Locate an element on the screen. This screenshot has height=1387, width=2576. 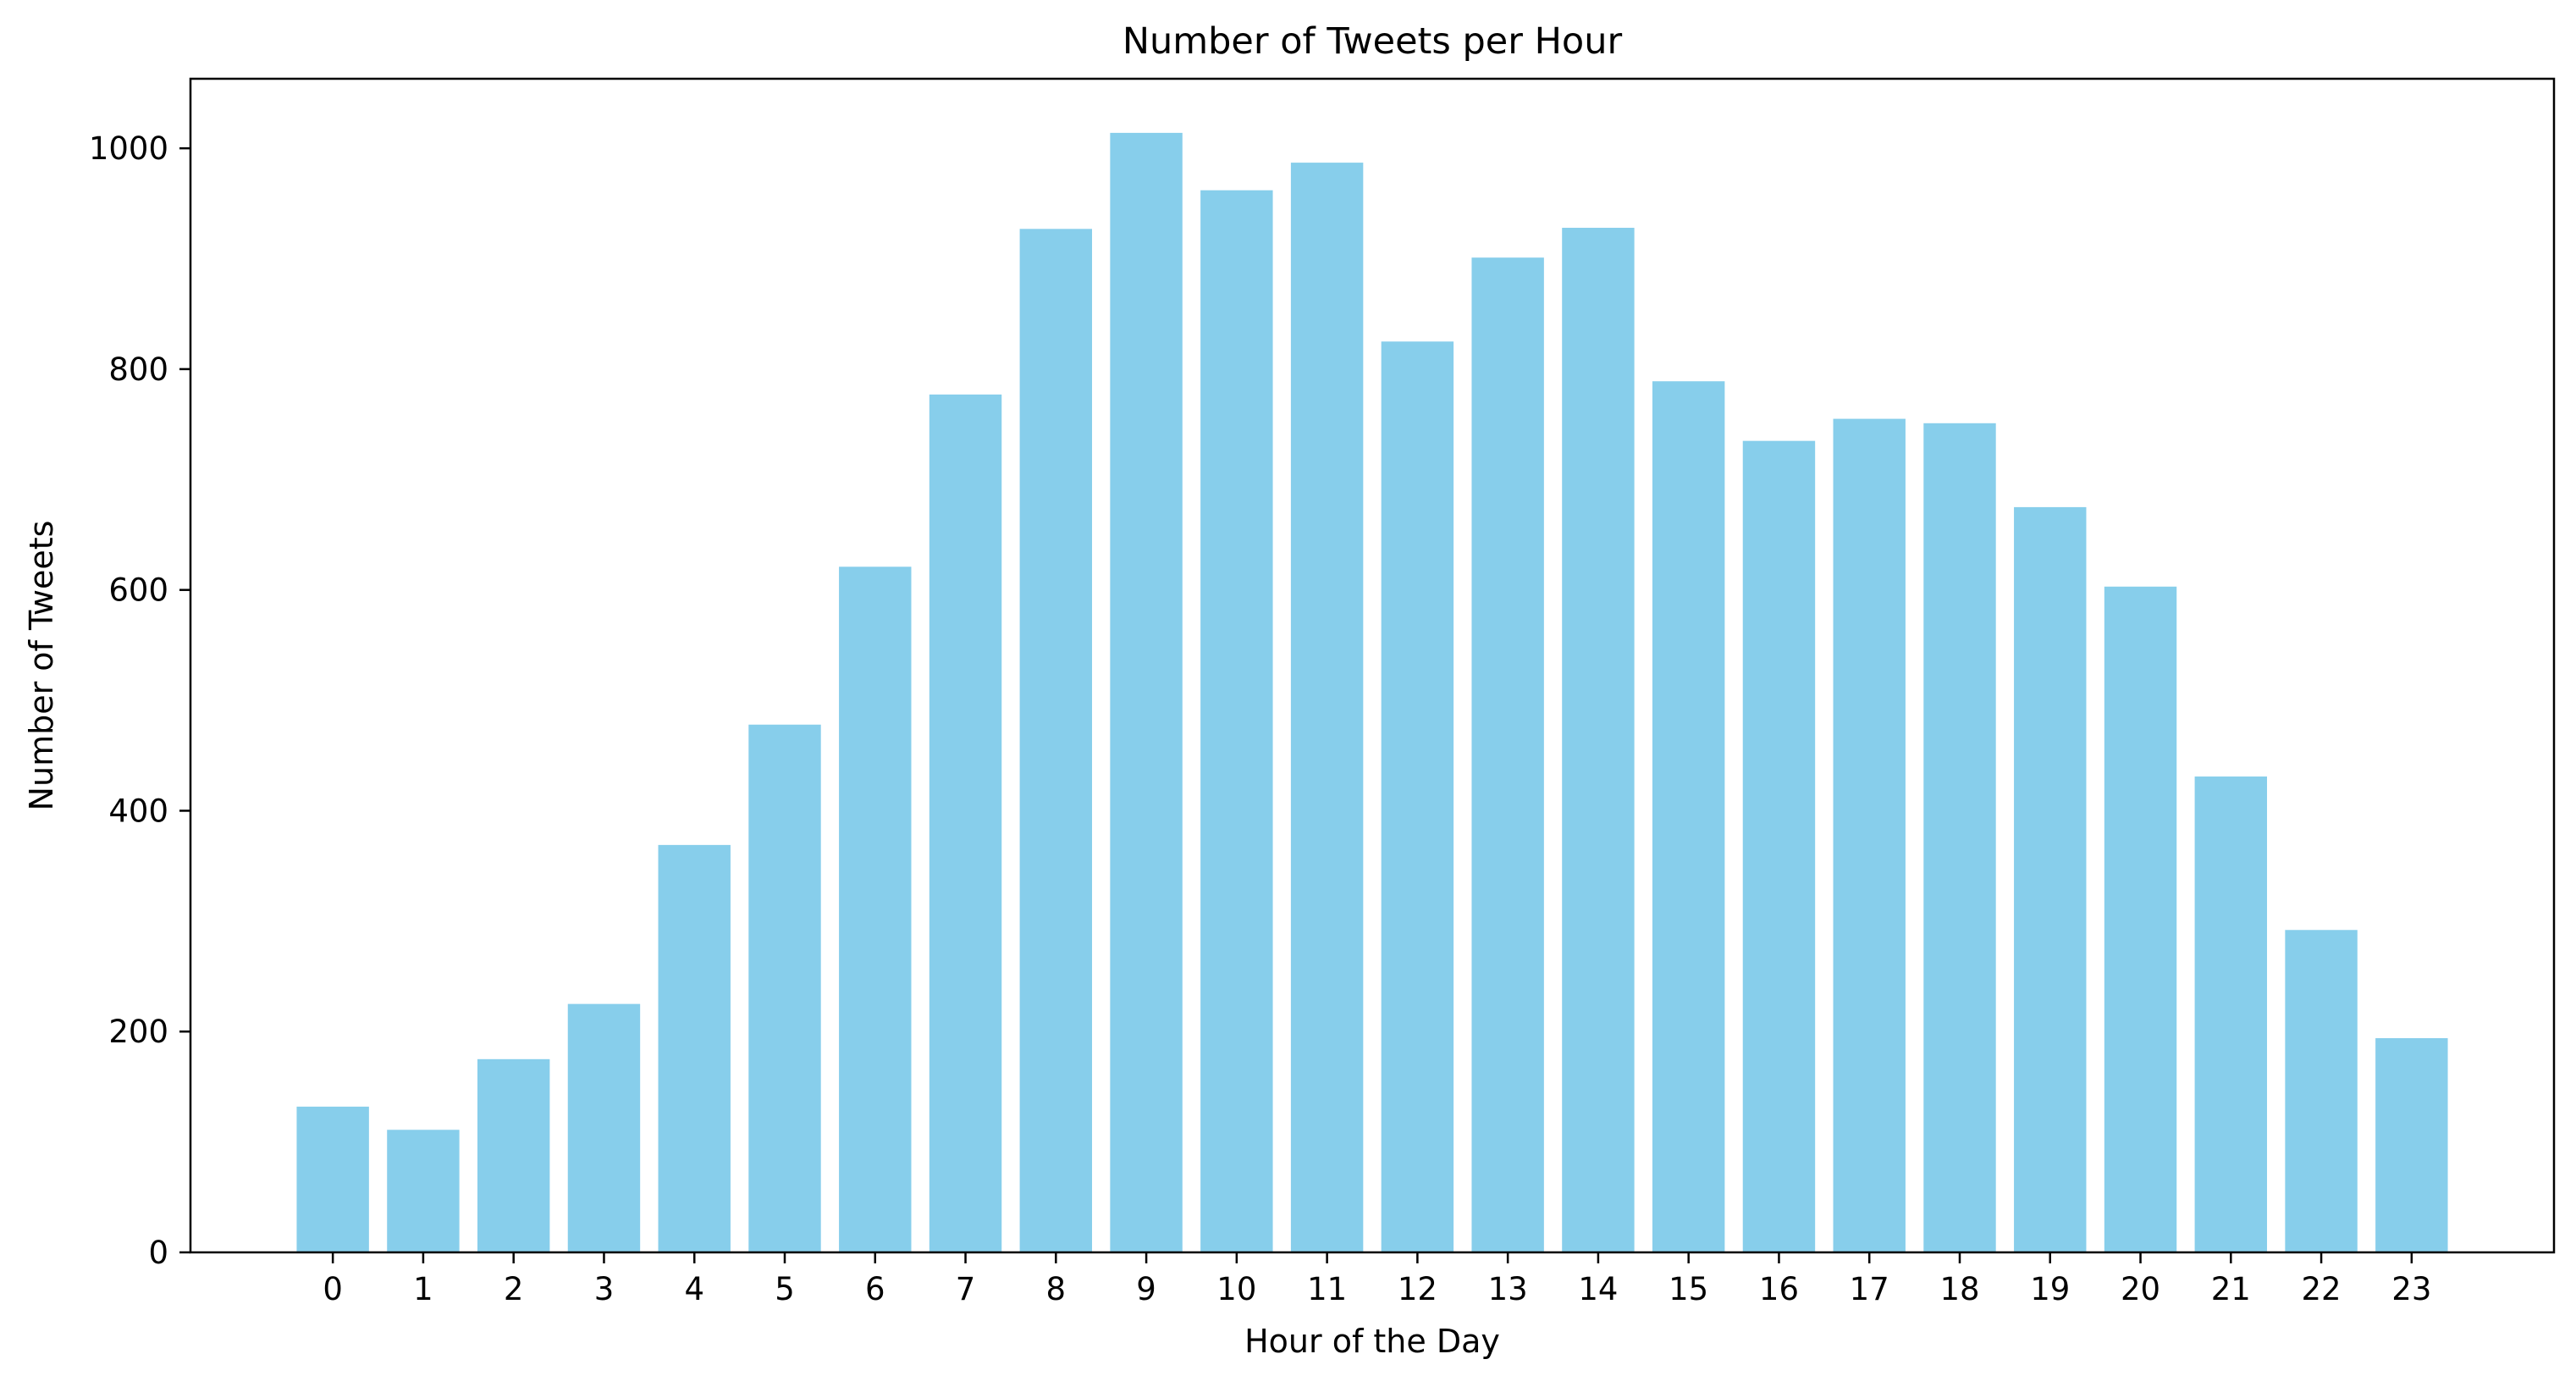
x-tick-label: 23 is located at coordinates (2411, 1289).